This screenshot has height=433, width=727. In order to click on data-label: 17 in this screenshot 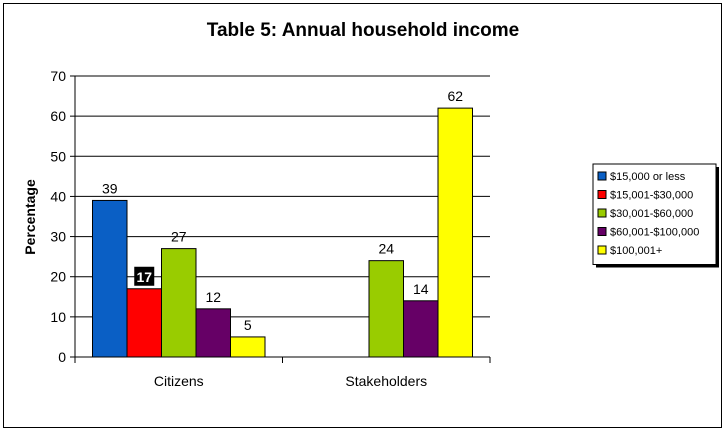, I will do `click(144, 277)`.